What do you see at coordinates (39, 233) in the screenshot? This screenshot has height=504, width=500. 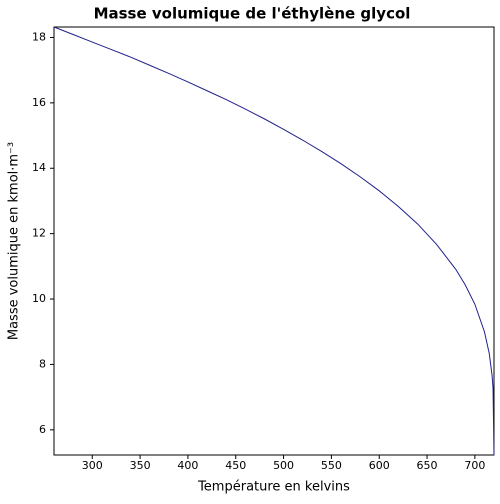 I see `y-tick-label: 12` at bounding box center [39, 233].